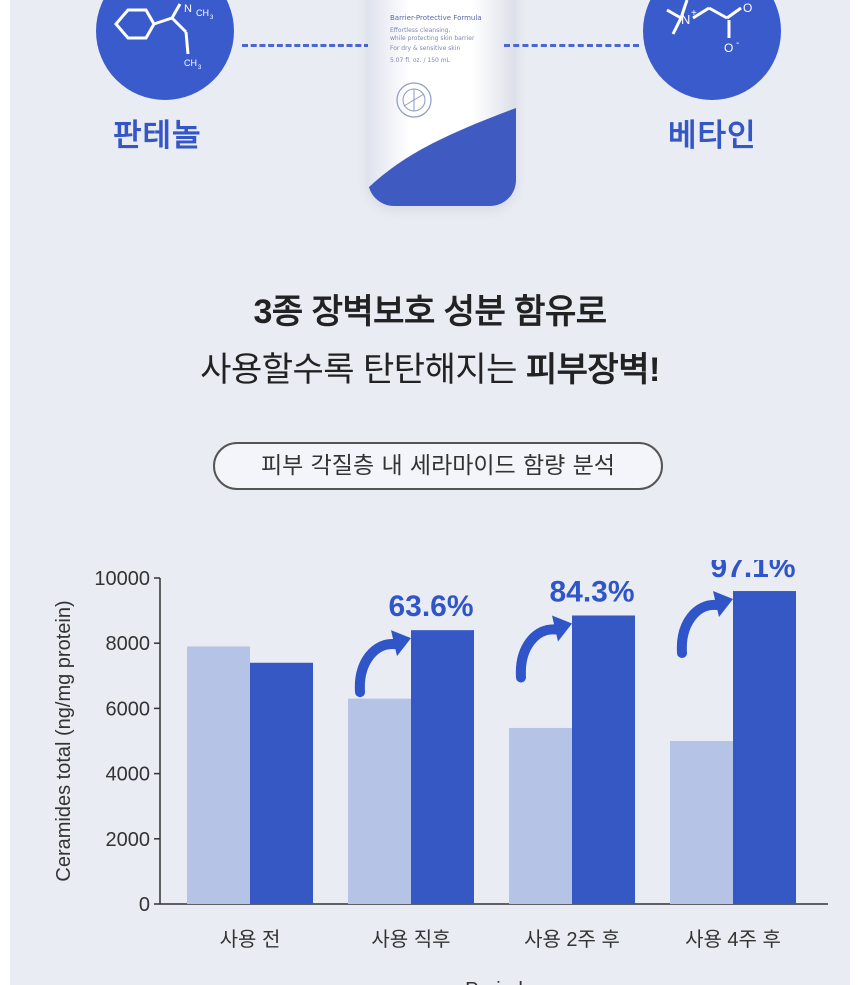 This screenshot has width=860, height=985. I want to click on y-axis-label: Ceramides total (ng/mg protein), so click(64, 740).